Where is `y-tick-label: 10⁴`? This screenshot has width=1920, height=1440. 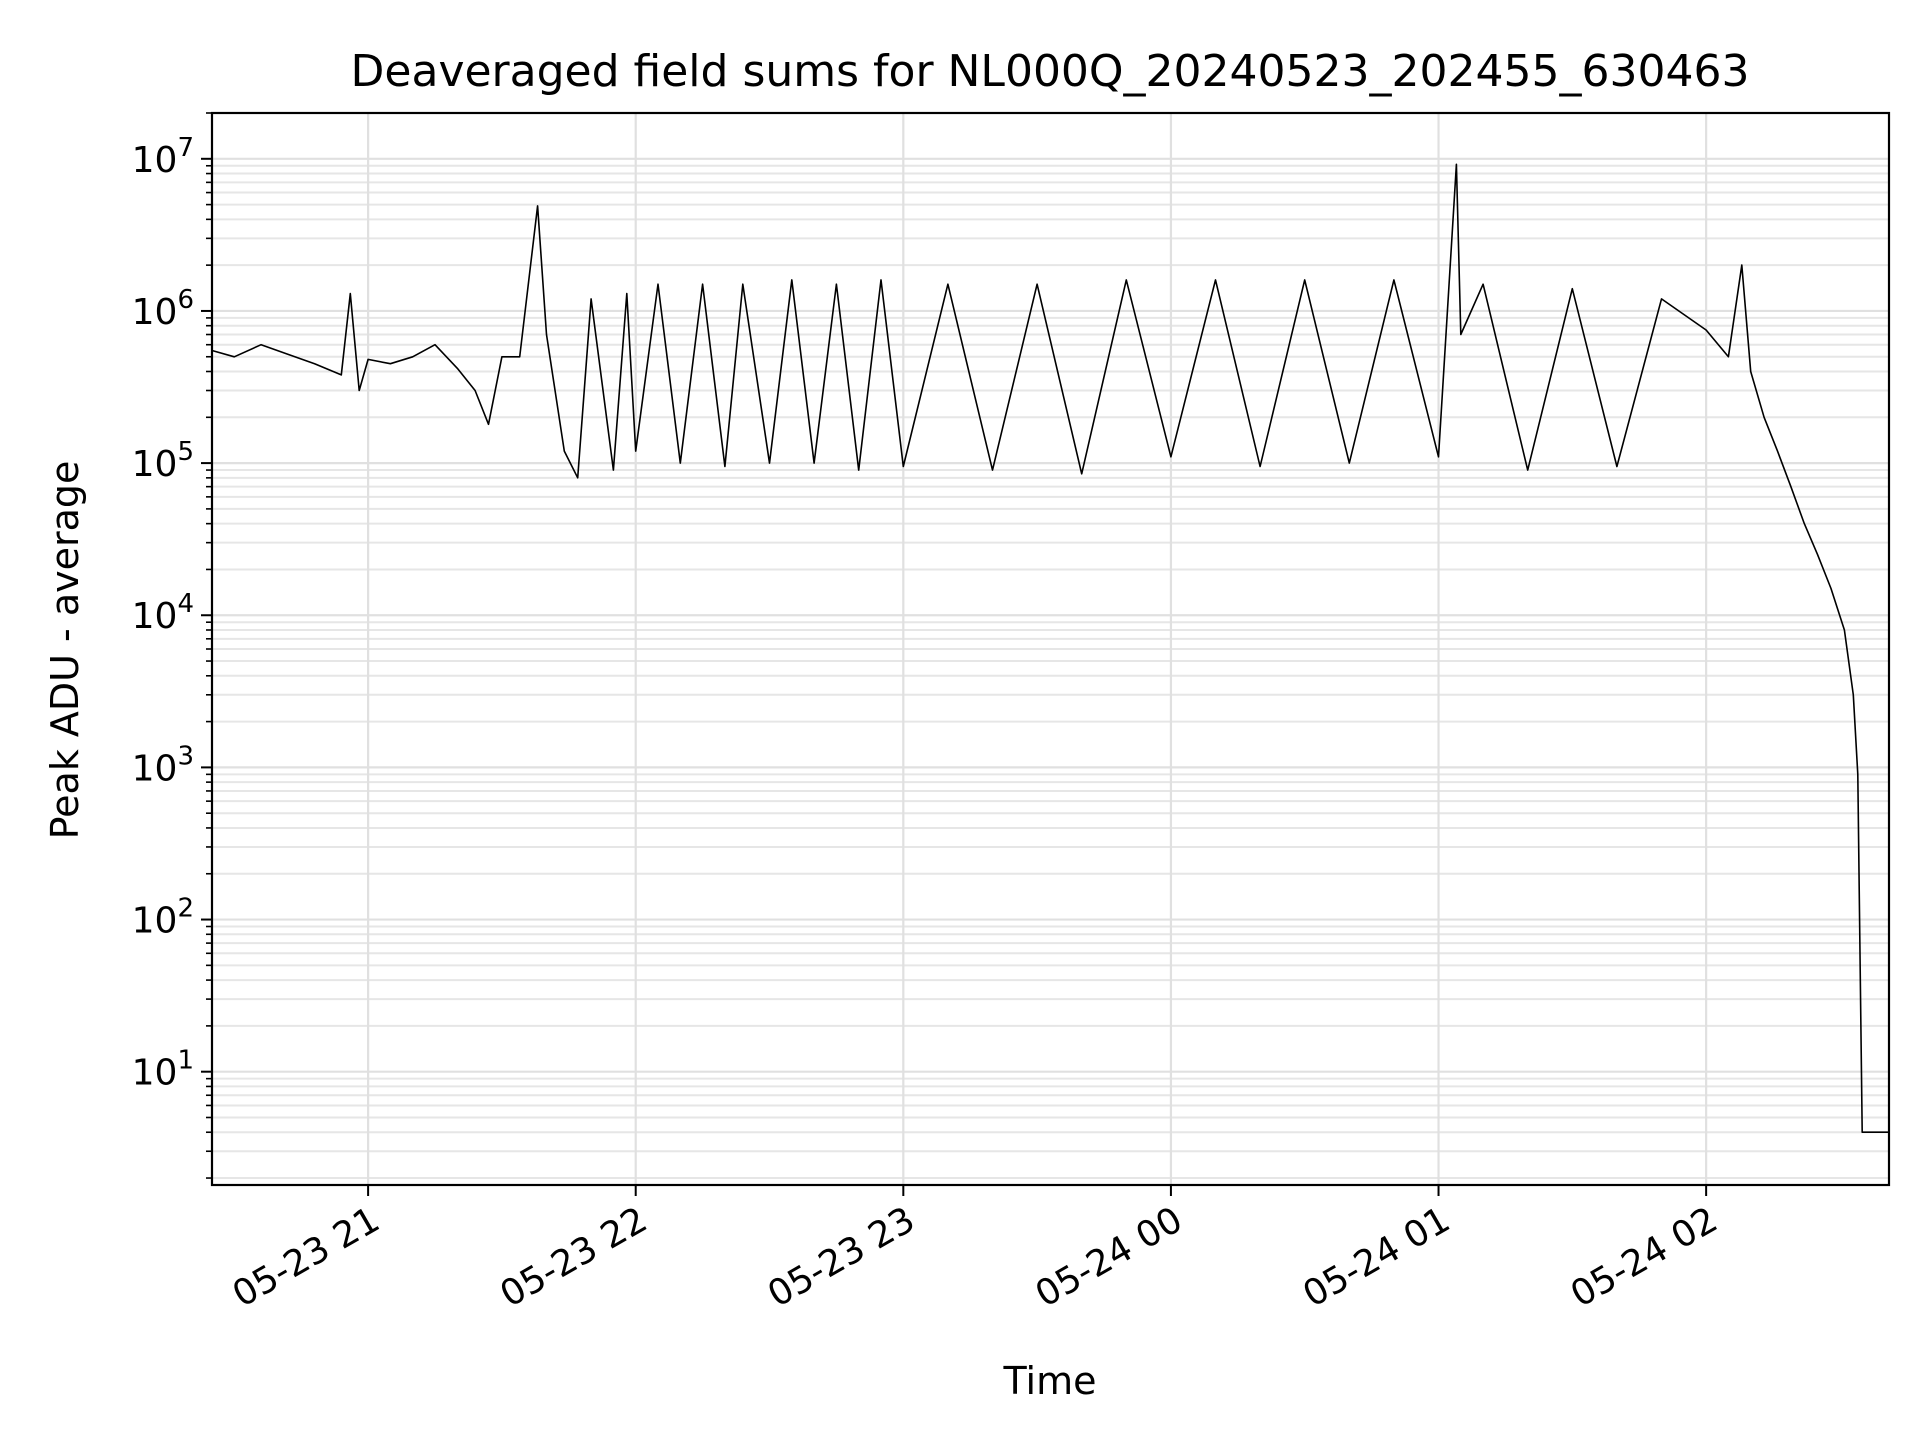
y-tick-label: 10⁴ is located at coordinates (163, 613).